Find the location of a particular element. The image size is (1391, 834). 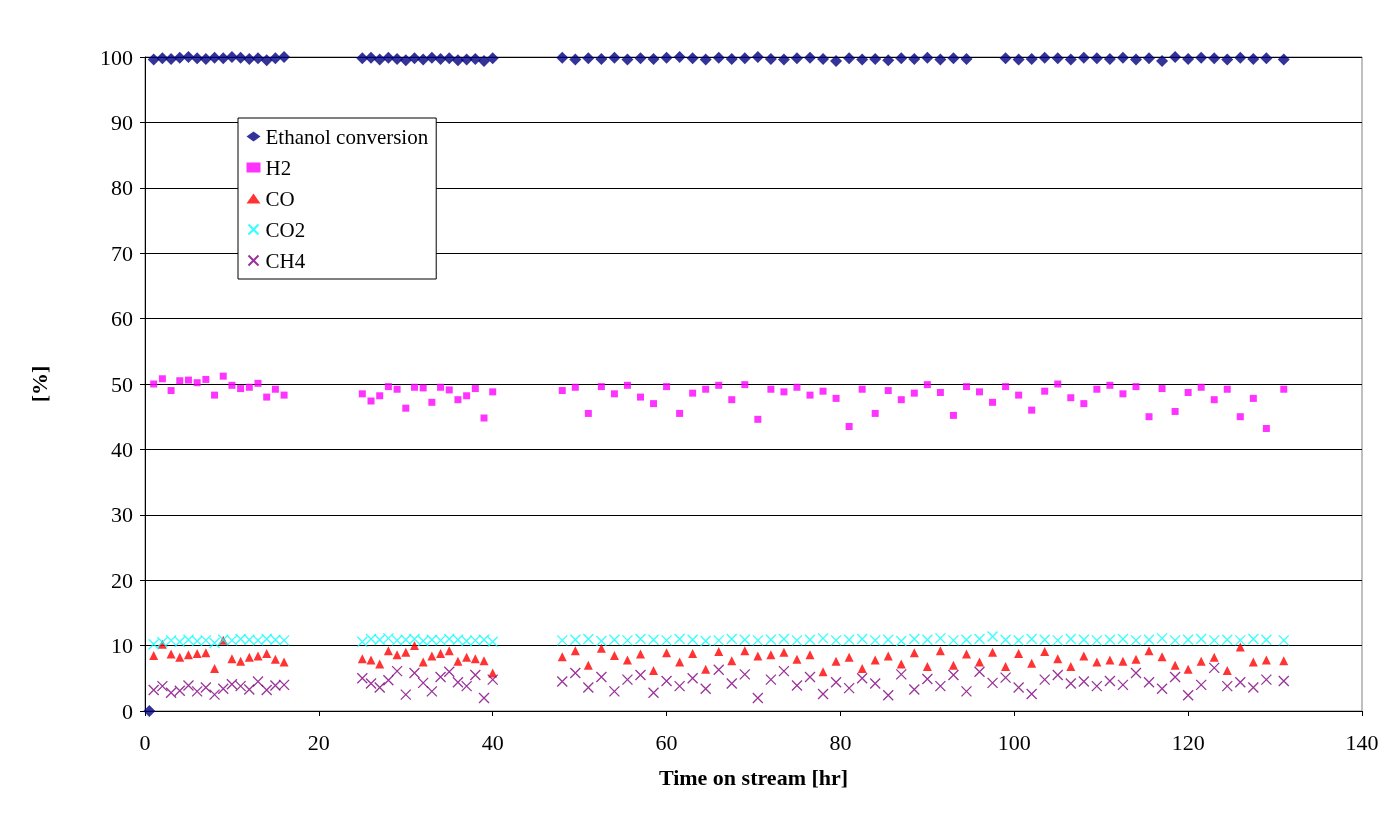

x-tick-label: 60 is located at coordinates (666, 742).